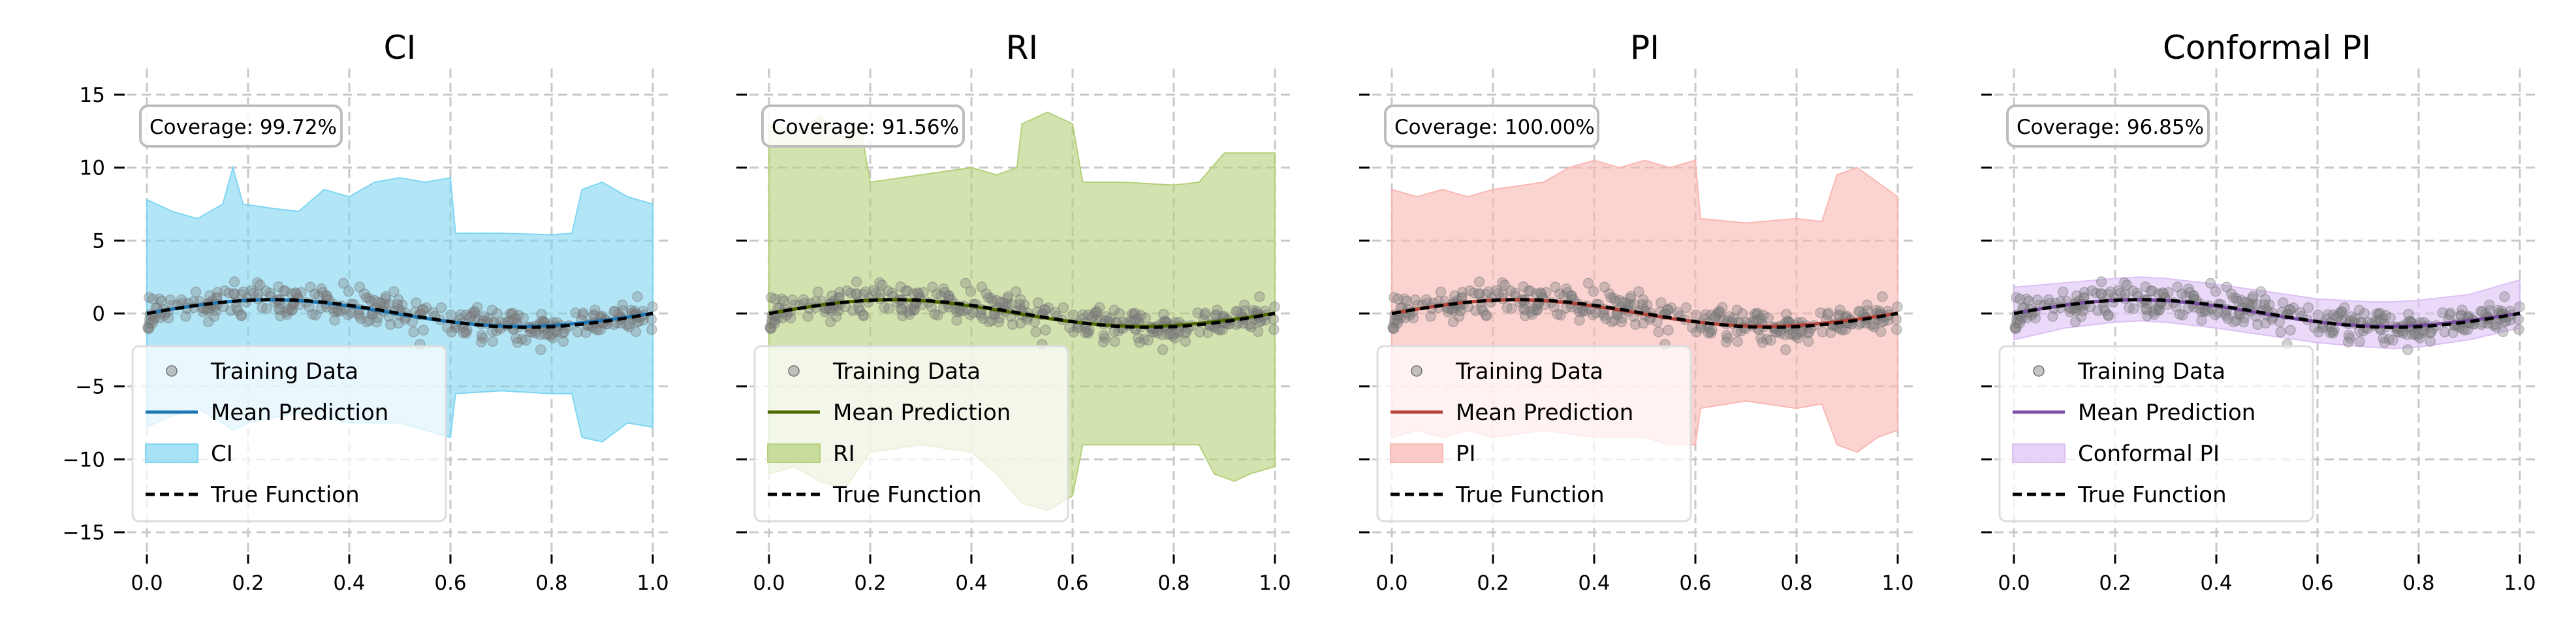  I want to click on panel-title: RI, so click(1023, 48).